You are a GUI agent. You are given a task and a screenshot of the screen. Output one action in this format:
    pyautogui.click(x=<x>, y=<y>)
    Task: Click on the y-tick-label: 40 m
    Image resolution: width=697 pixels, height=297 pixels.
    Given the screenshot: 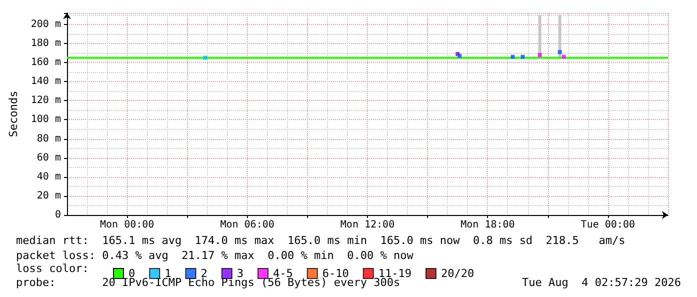 What is the action you would take?
    pyautogui.click(x=48, y=176)
    